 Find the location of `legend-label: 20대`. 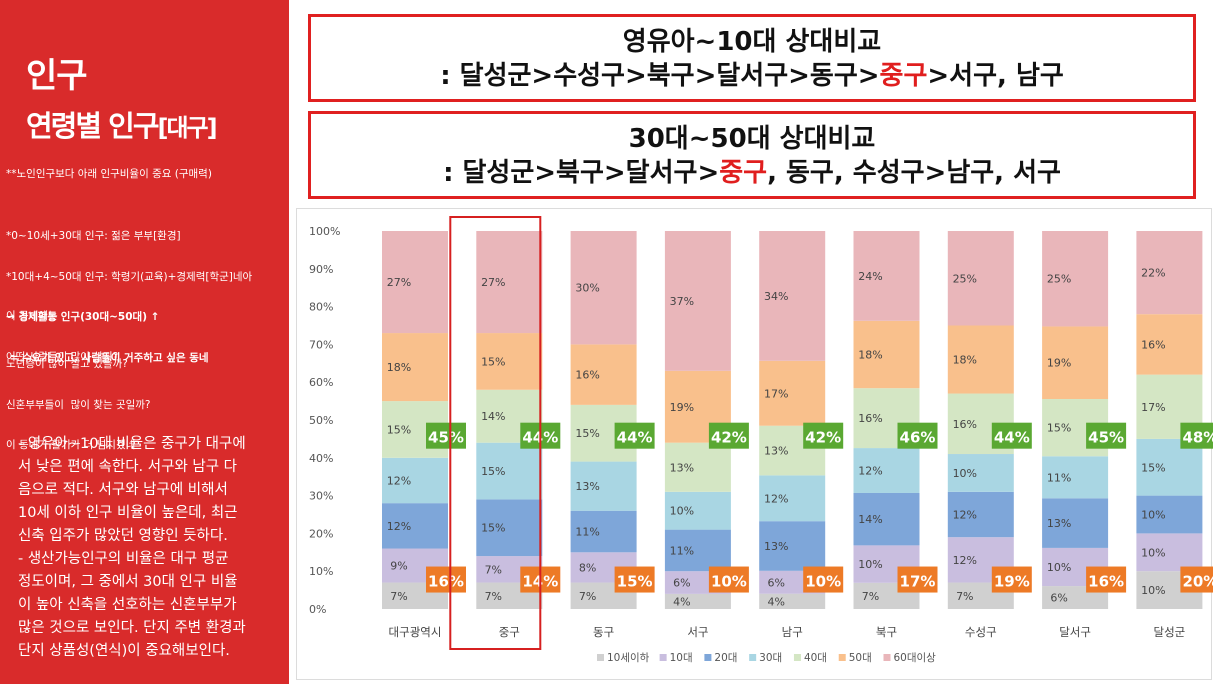

legend-label: 20대 is located at coordinates (725, 658).